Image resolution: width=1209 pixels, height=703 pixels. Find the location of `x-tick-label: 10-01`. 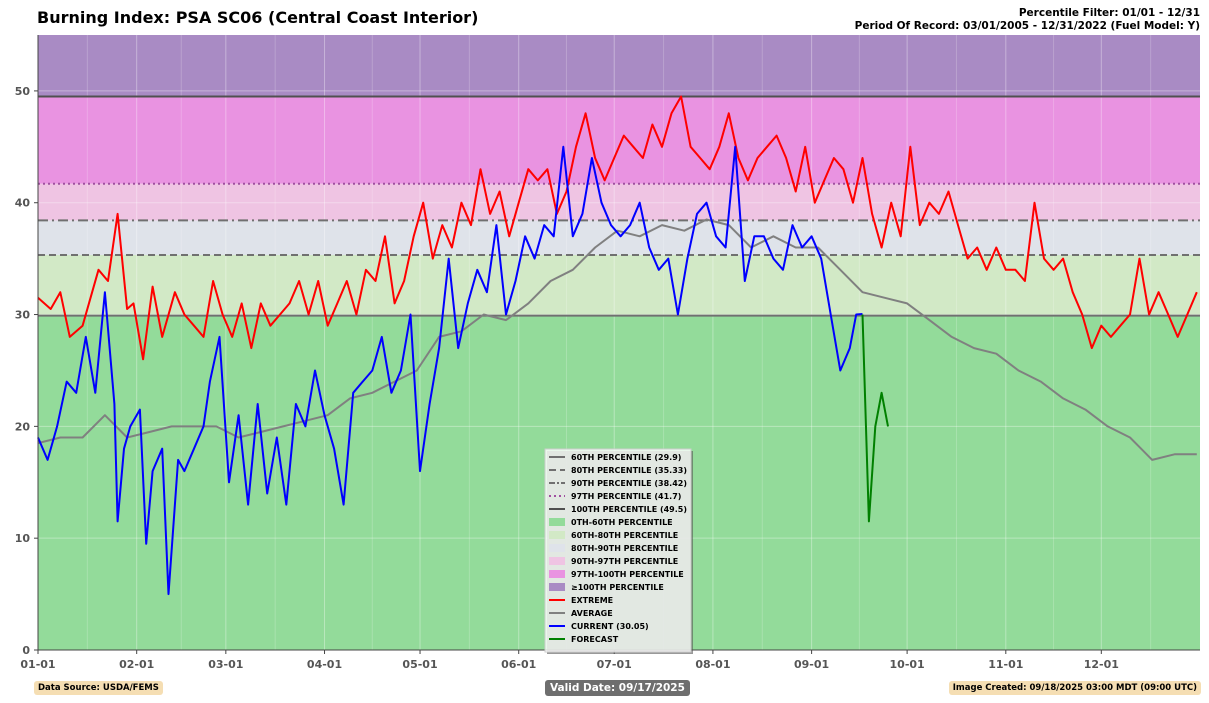

x-tick-label: 10-01 is located at coordinates (907, 664).